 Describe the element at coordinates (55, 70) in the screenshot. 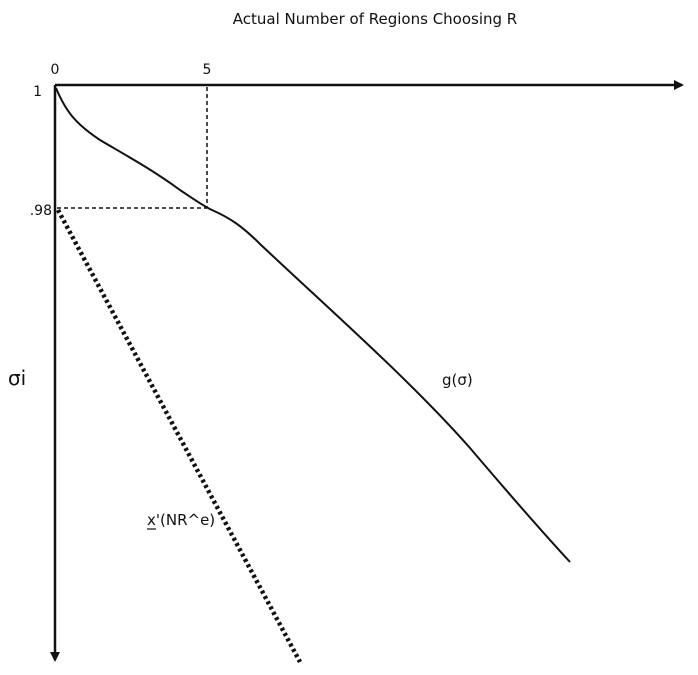

I see `x-tick-0: 0` at that location.